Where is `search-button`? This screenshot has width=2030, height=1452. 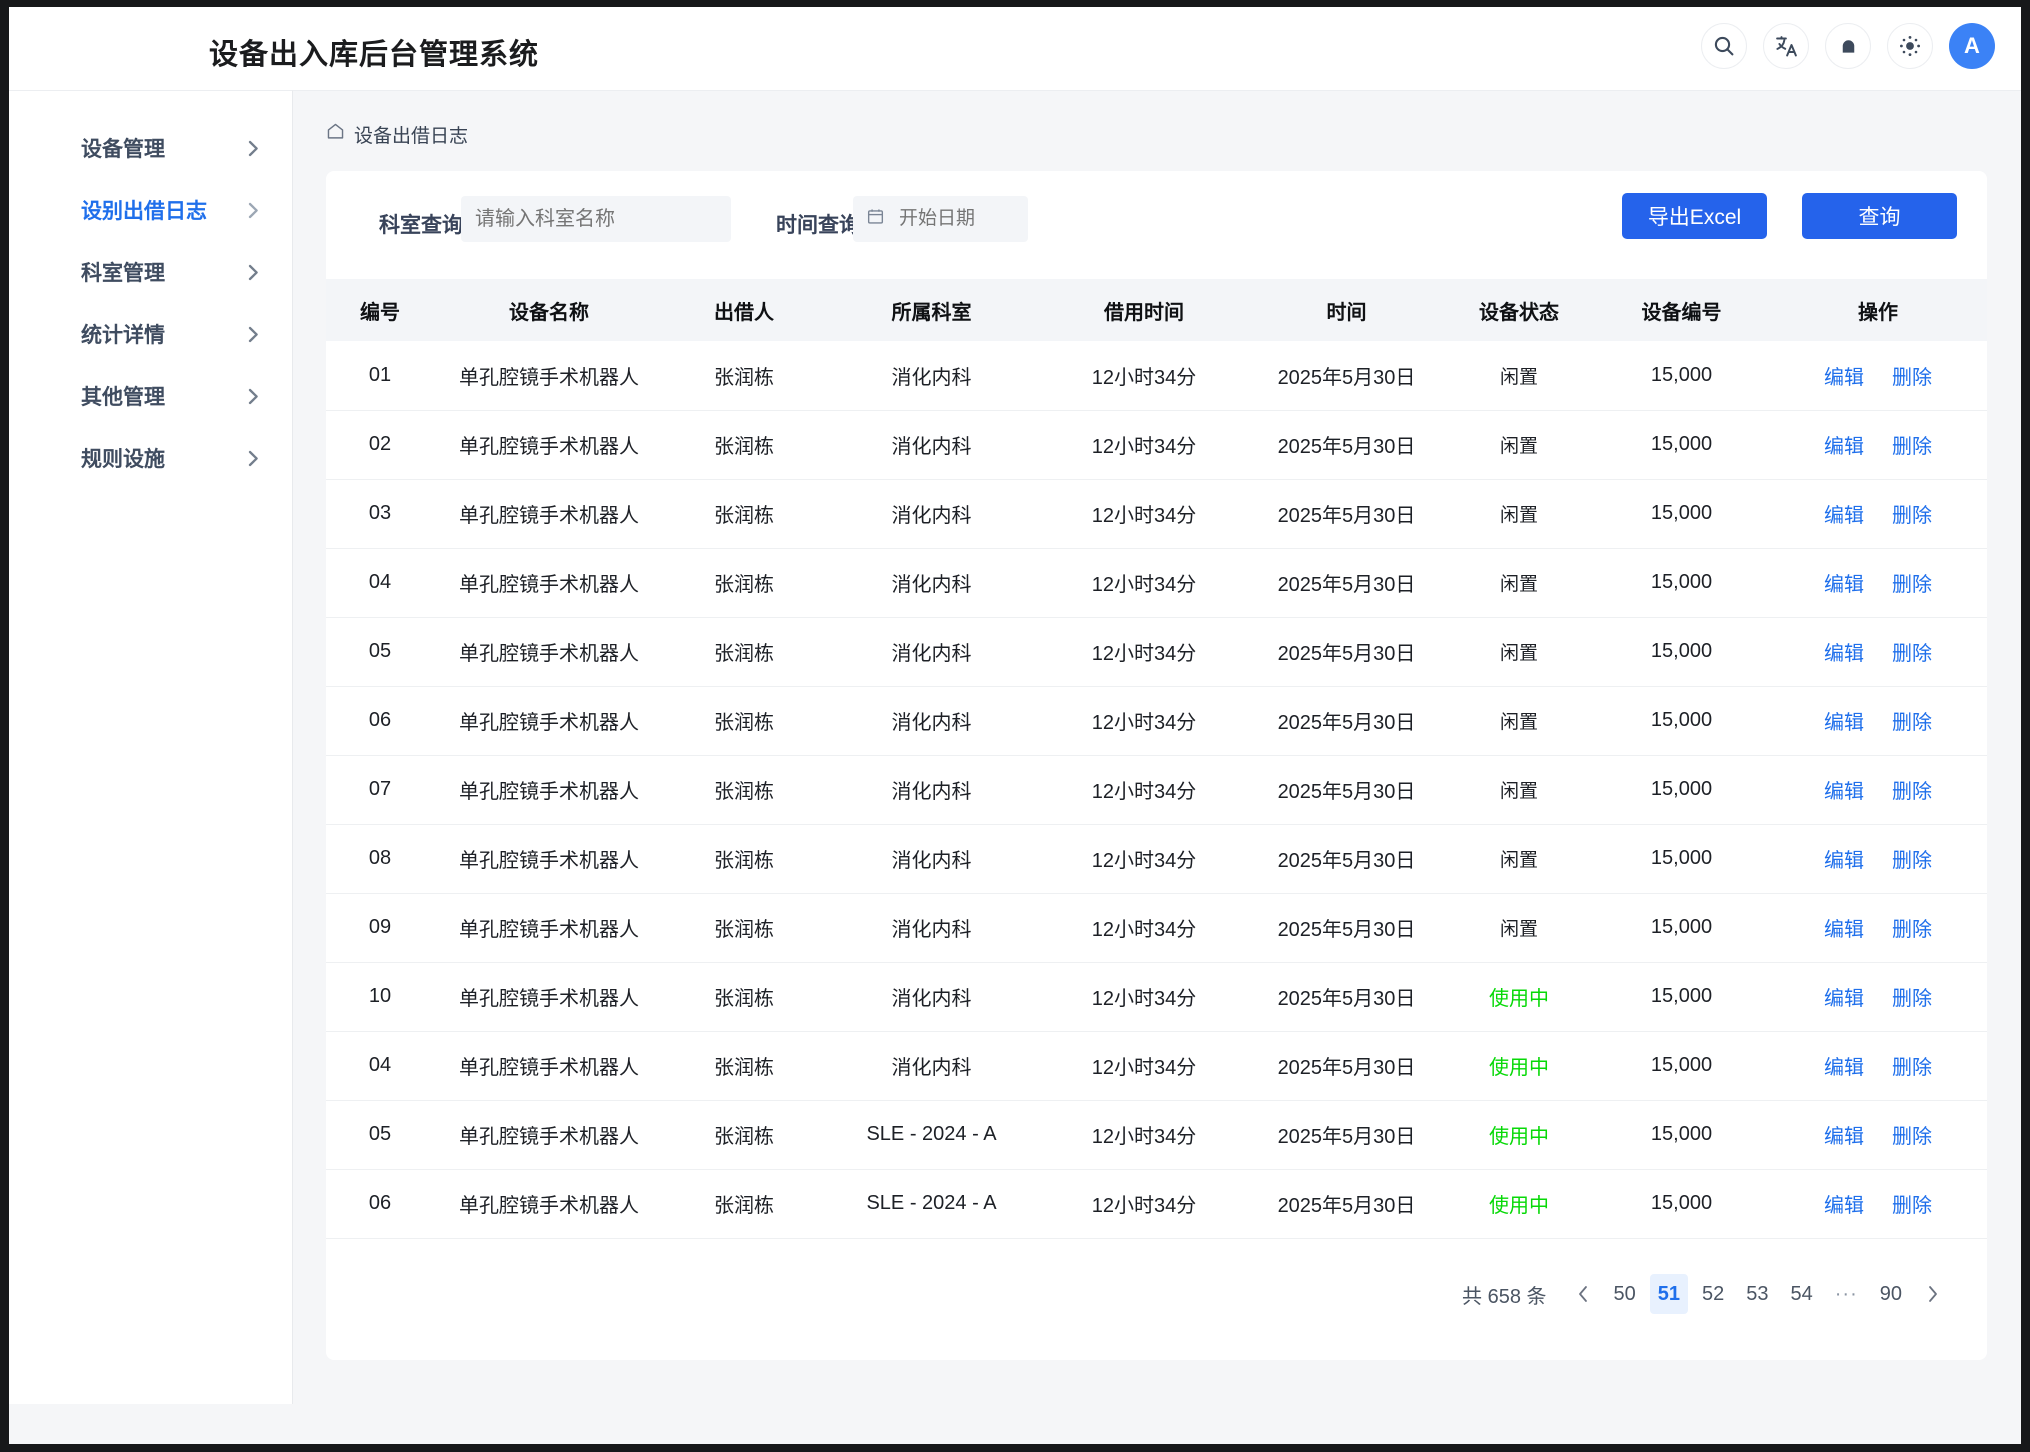 search-button is located at coordinates (1724, 46).